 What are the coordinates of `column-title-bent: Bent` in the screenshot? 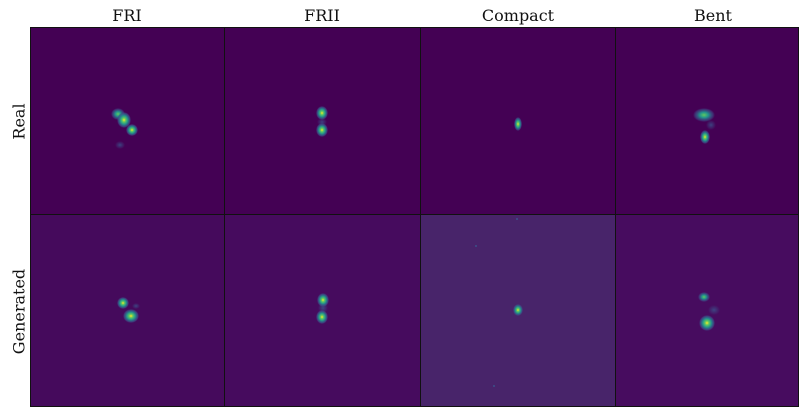 It's located at (713, 15).